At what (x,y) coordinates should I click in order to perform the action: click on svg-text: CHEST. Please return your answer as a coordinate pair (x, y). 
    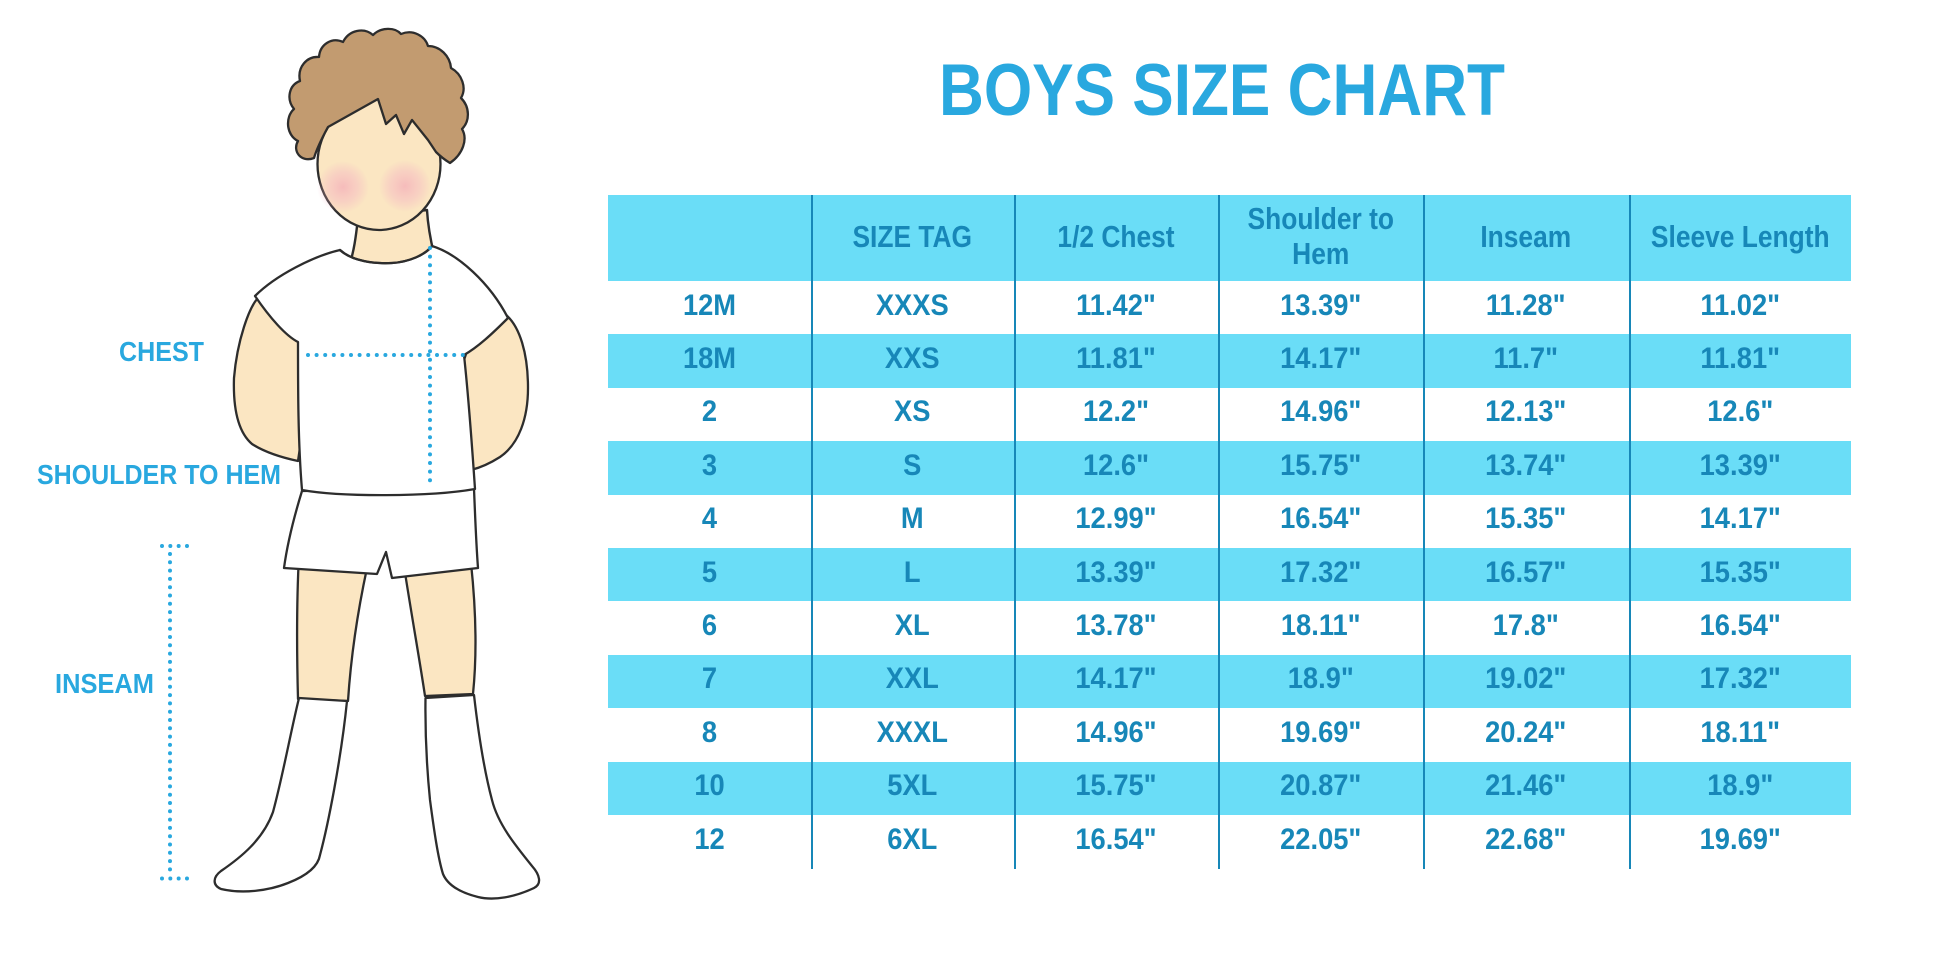
    Looking at the image, I should click on (161, 351).